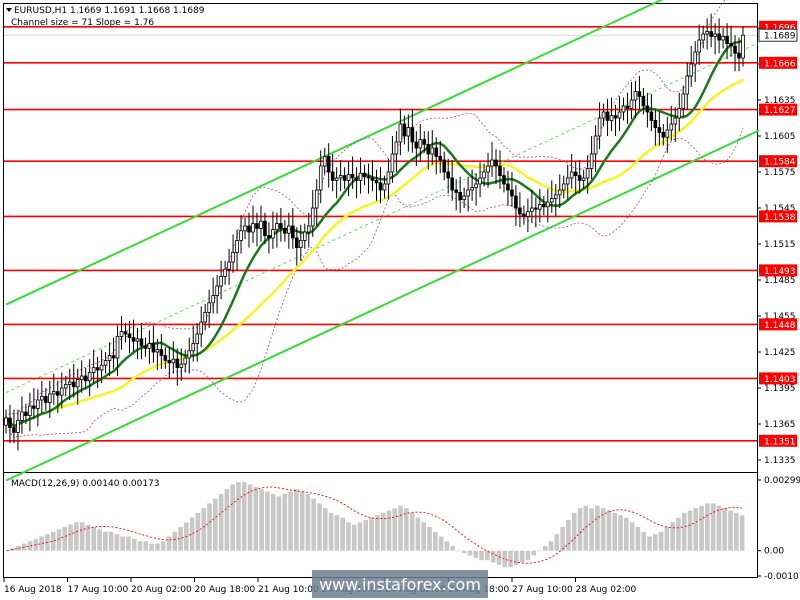  What do you see at coordinates (542, 590) in the screenshot?
I see `x-tick-label: 27 Aug 10:00` at bounding box center [542, 590].